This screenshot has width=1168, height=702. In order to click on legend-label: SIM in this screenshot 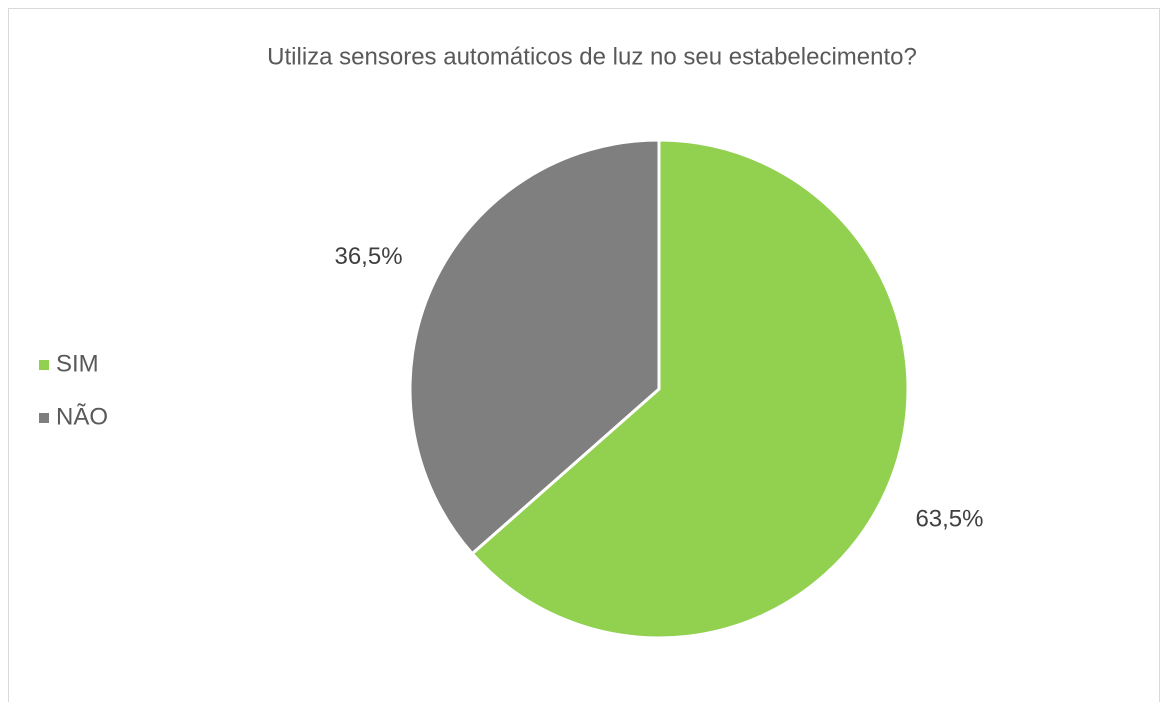, I will do `click(77, 363)`.